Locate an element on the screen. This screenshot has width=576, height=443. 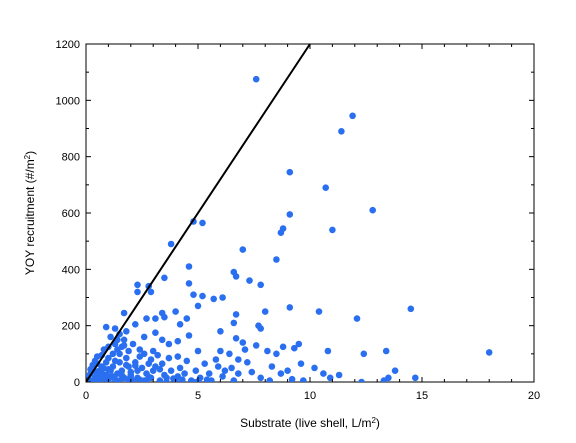
x-axis-title: Substrate (live shell, L/m2) is located at coordinates (310, 423).